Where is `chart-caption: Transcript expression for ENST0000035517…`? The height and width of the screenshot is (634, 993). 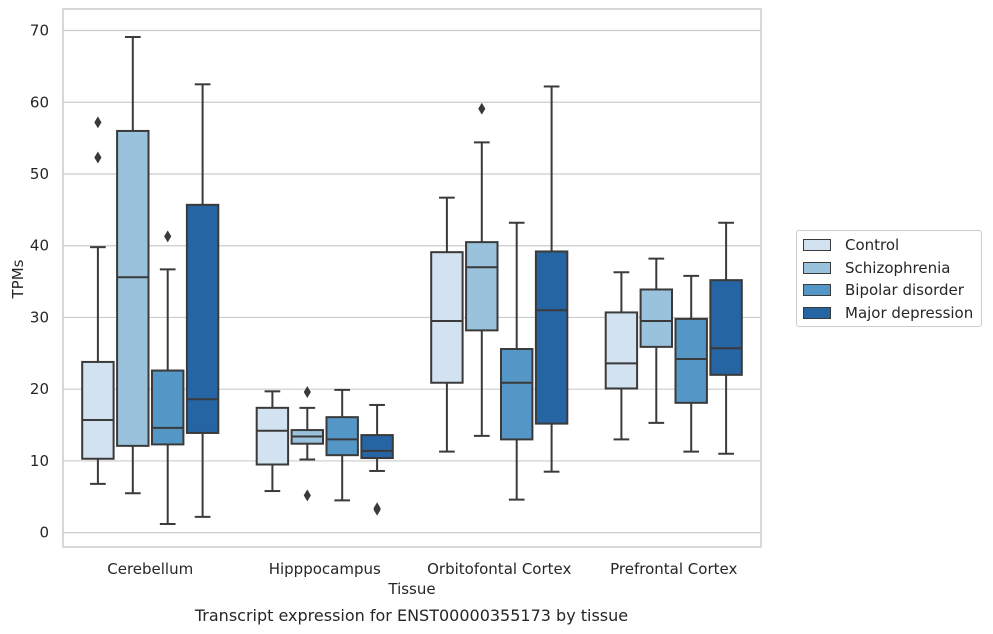 chart-caption: Transcript expression for ENST0000035517… is located at coordinates (411, 615).